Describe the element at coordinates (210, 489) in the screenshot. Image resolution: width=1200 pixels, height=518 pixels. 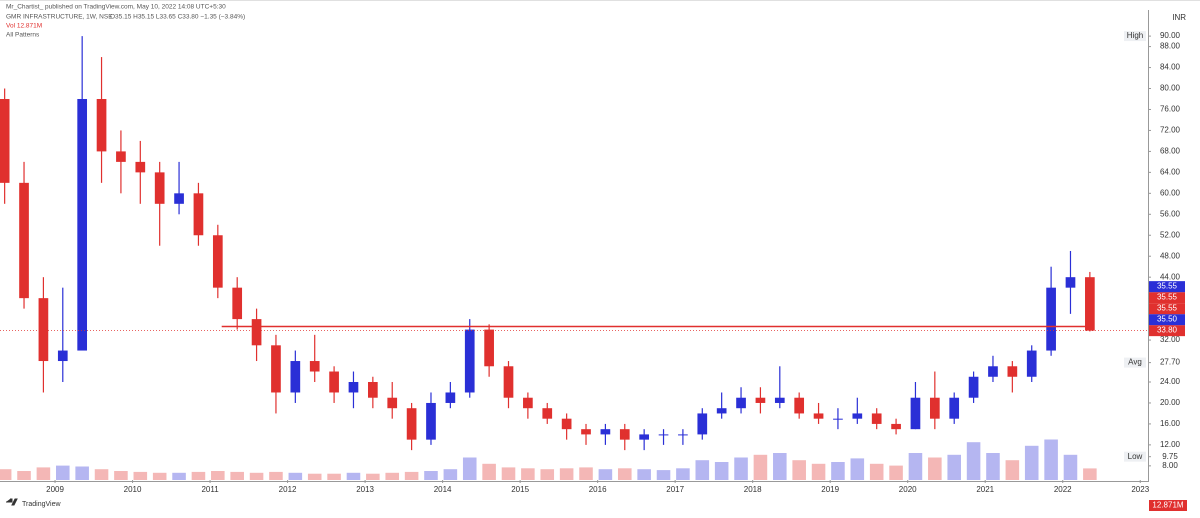
I see `x-tick-label: 2011` at that location.